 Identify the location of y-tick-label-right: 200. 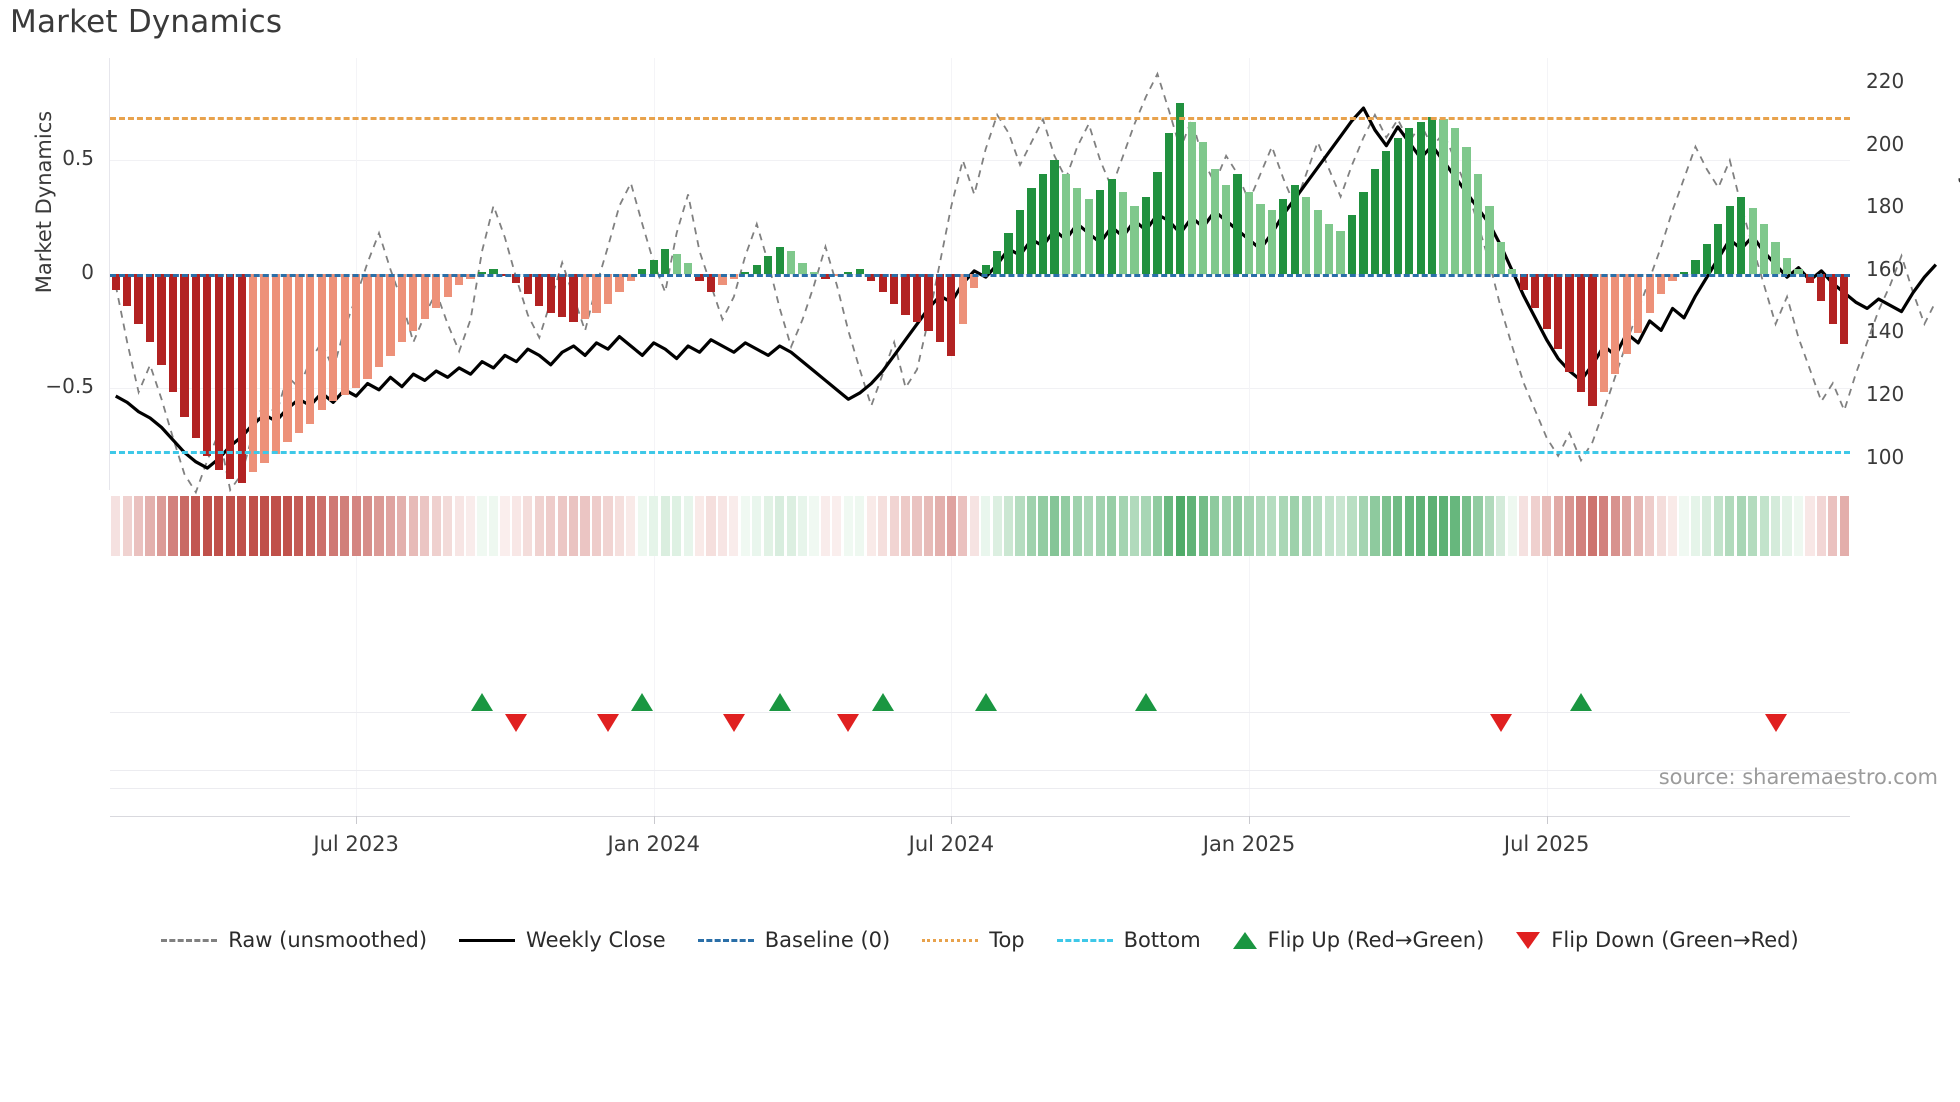
(1885, 143).